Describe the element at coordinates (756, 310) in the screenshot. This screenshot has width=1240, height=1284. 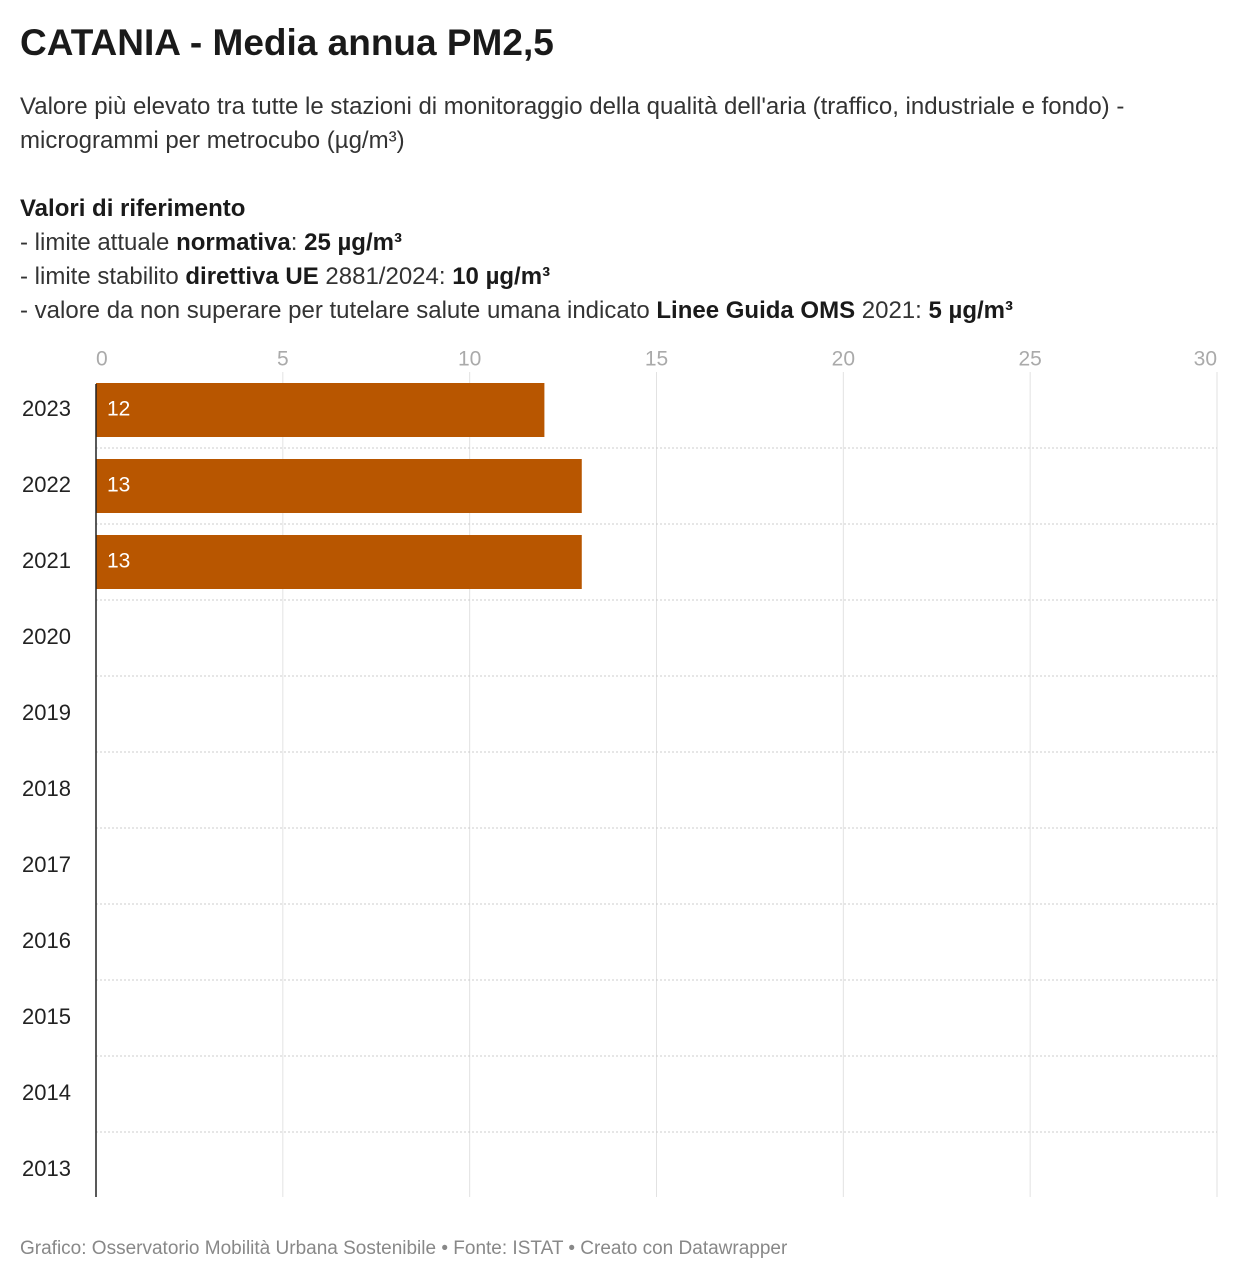
I see `note-segment: Linee Guida OMS` at that location.